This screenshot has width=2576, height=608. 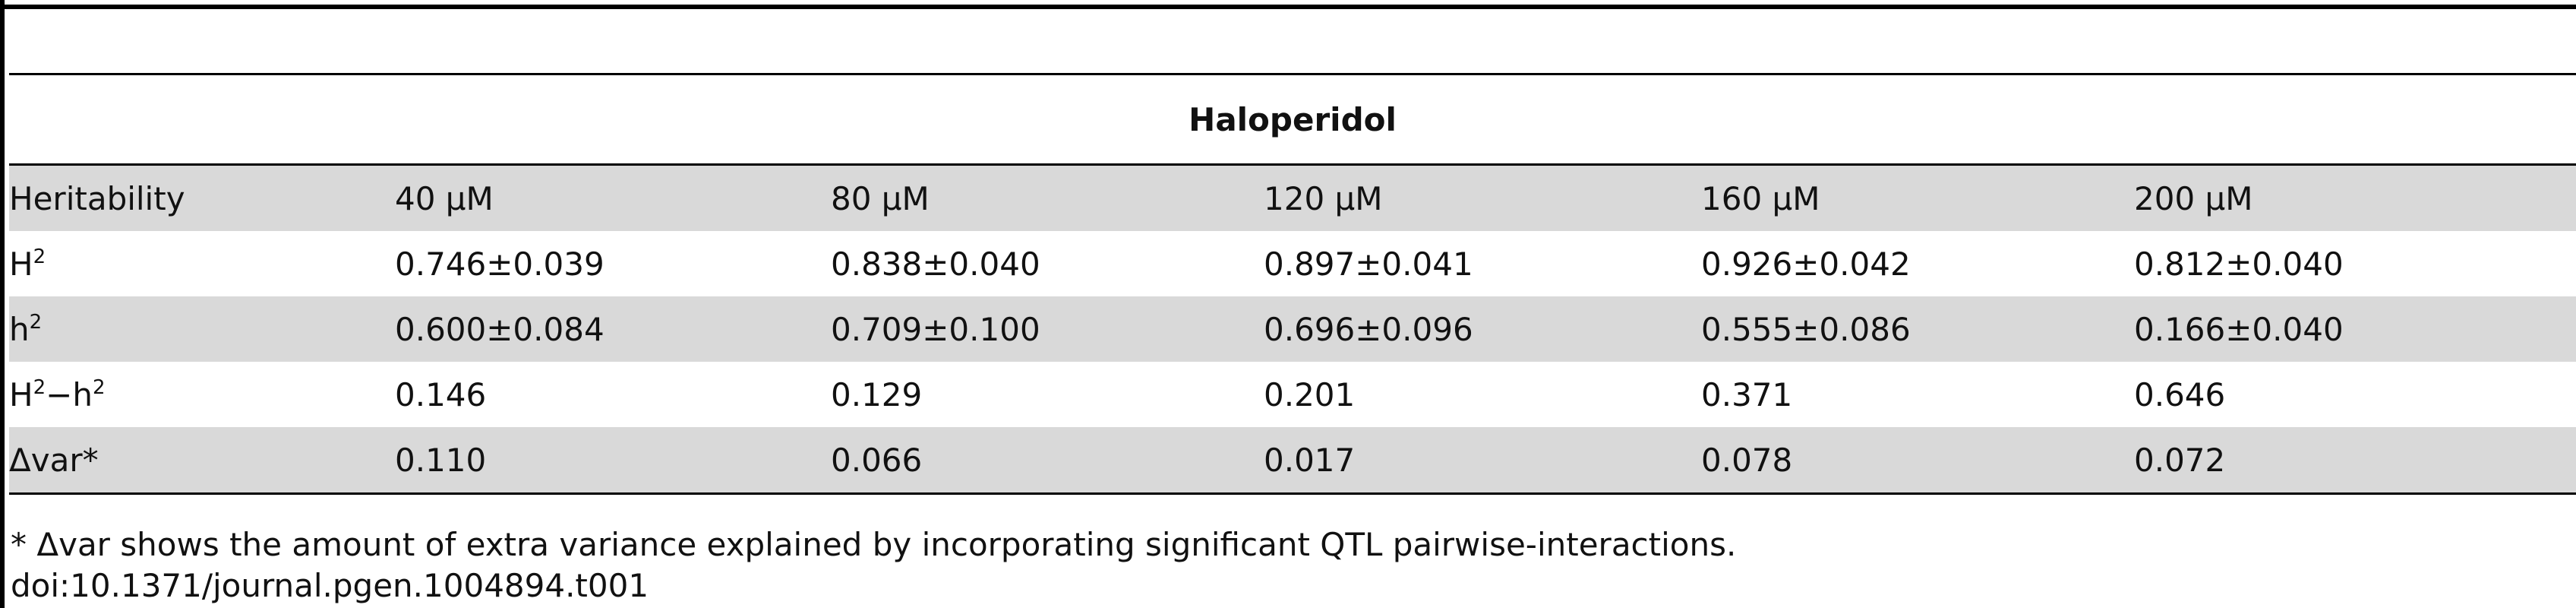 What do you see at coordinates (1047, 198) in the screenshot?
I see `column-header-80uM: 80 μM` at bounding box center [1047, 198].